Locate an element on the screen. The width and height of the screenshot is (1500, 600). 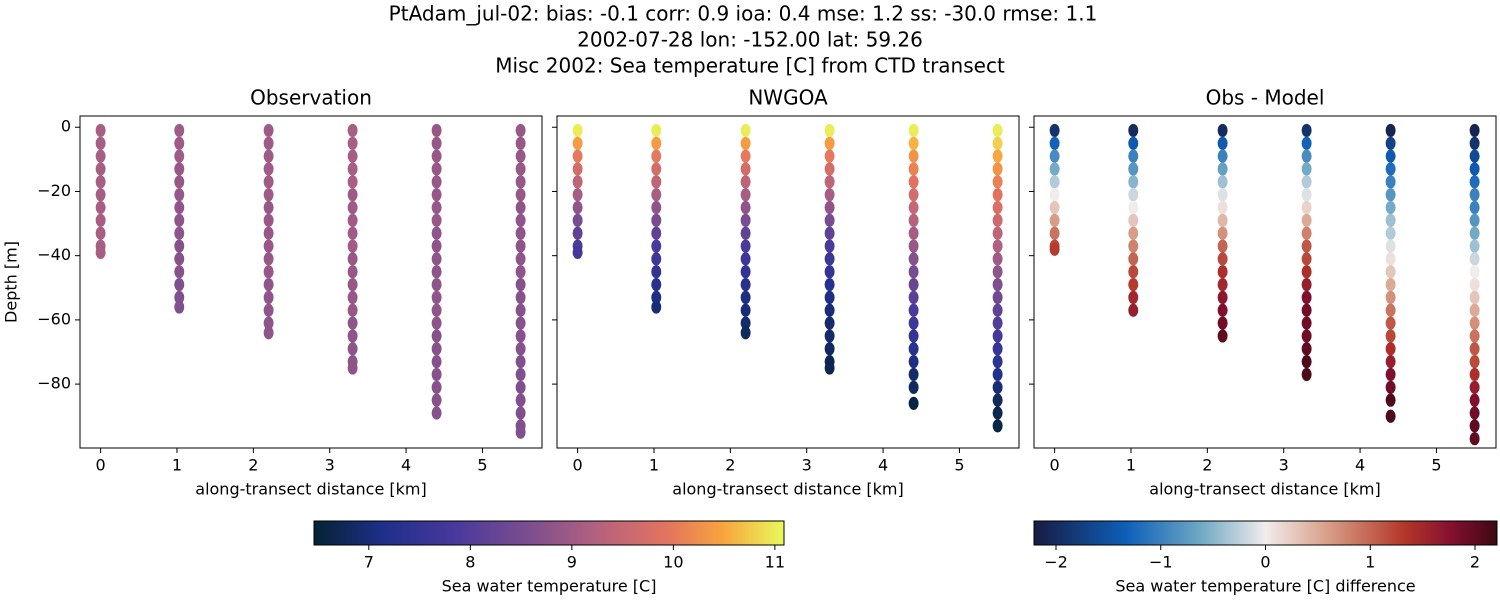
panel-title: NWGOA is located at coordinates (788, 98).